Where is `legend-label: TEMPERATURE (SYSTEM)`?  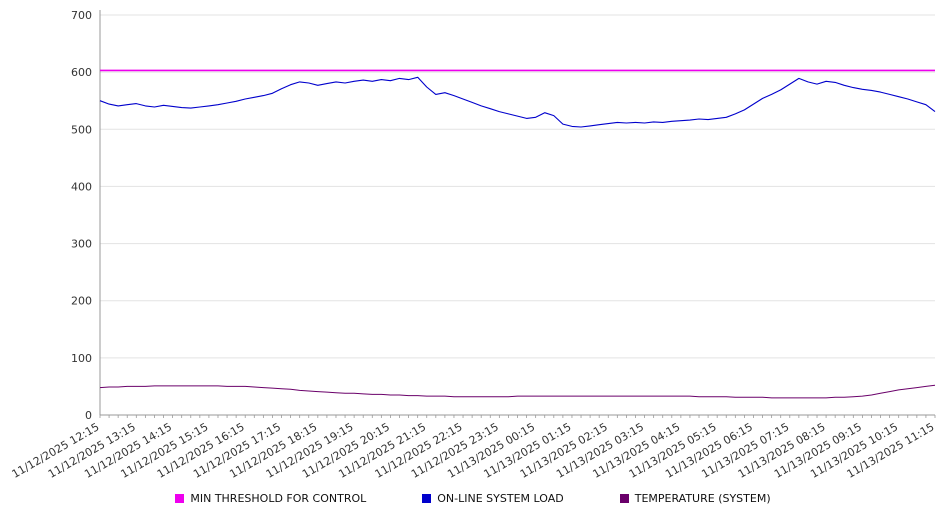
legend-label: TEMPERATURE (SYSTEM) is located at coordinates (702, 498).